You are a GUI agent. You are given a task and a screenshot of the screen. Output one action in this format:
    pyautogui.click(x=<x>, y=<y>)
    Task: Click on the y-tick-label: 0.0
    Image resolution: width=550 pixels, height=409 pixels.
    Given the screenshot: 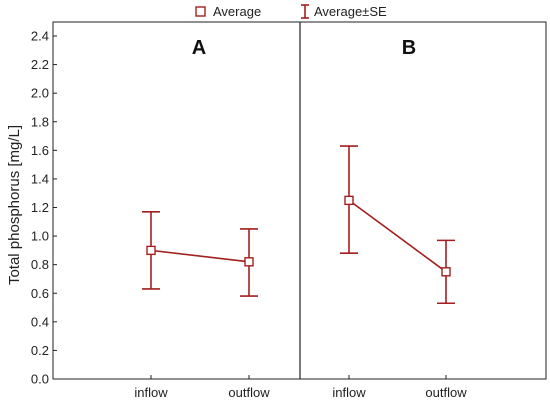 What is the action you would take?
    pyautogui.click(x=40, y=379)
    